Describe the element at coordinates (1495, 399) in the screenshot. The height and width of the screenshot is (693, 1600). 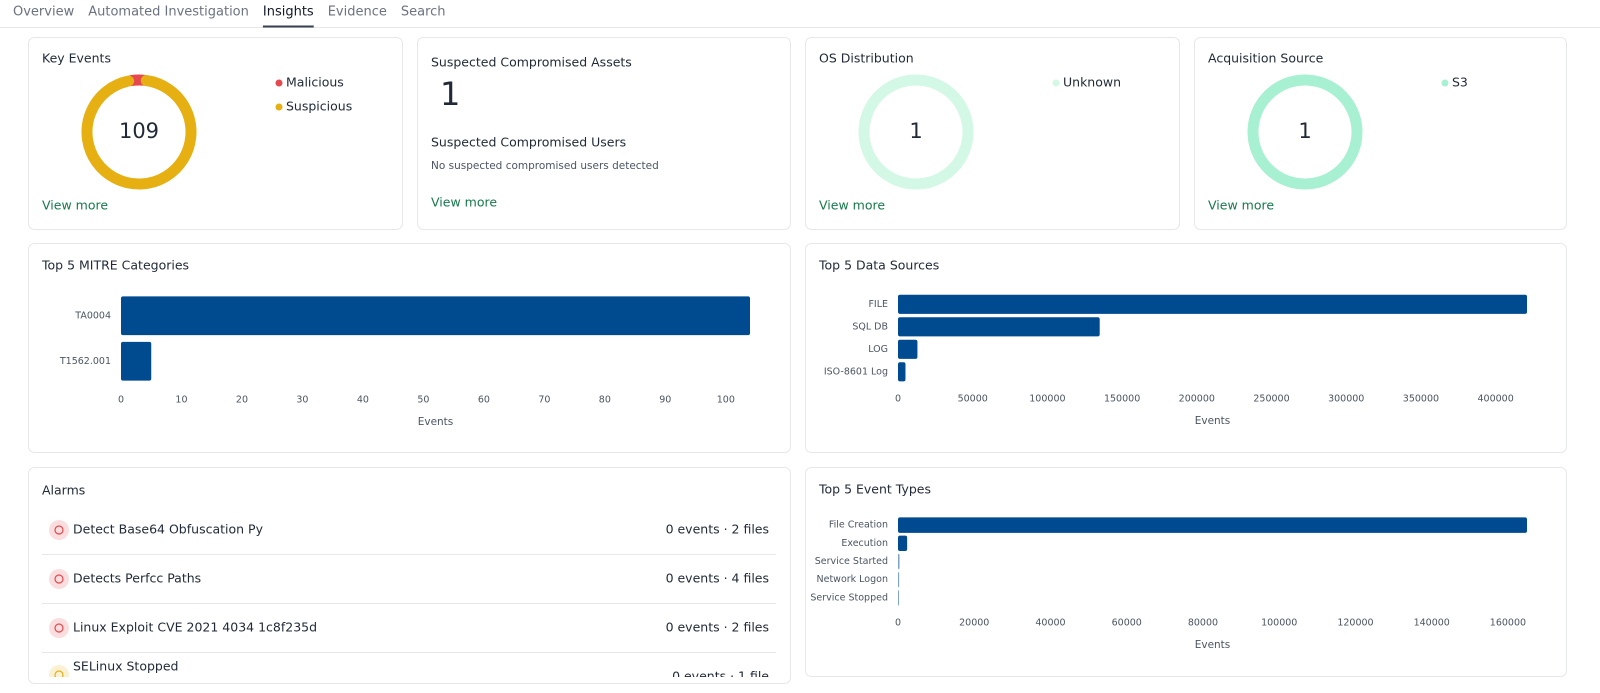
I see `x-tick-label: 400000` at that location.